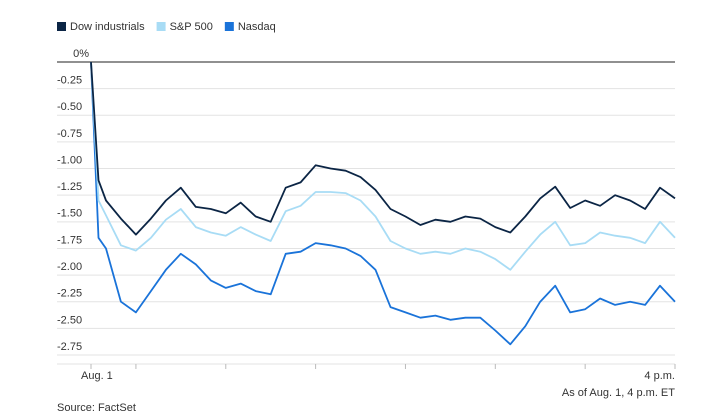 This screenshot has height=419, width=728. Describe the element at coordinates (659, 376) in the screenshot. I see `x-tick-label: 4 p.m.` at that location.